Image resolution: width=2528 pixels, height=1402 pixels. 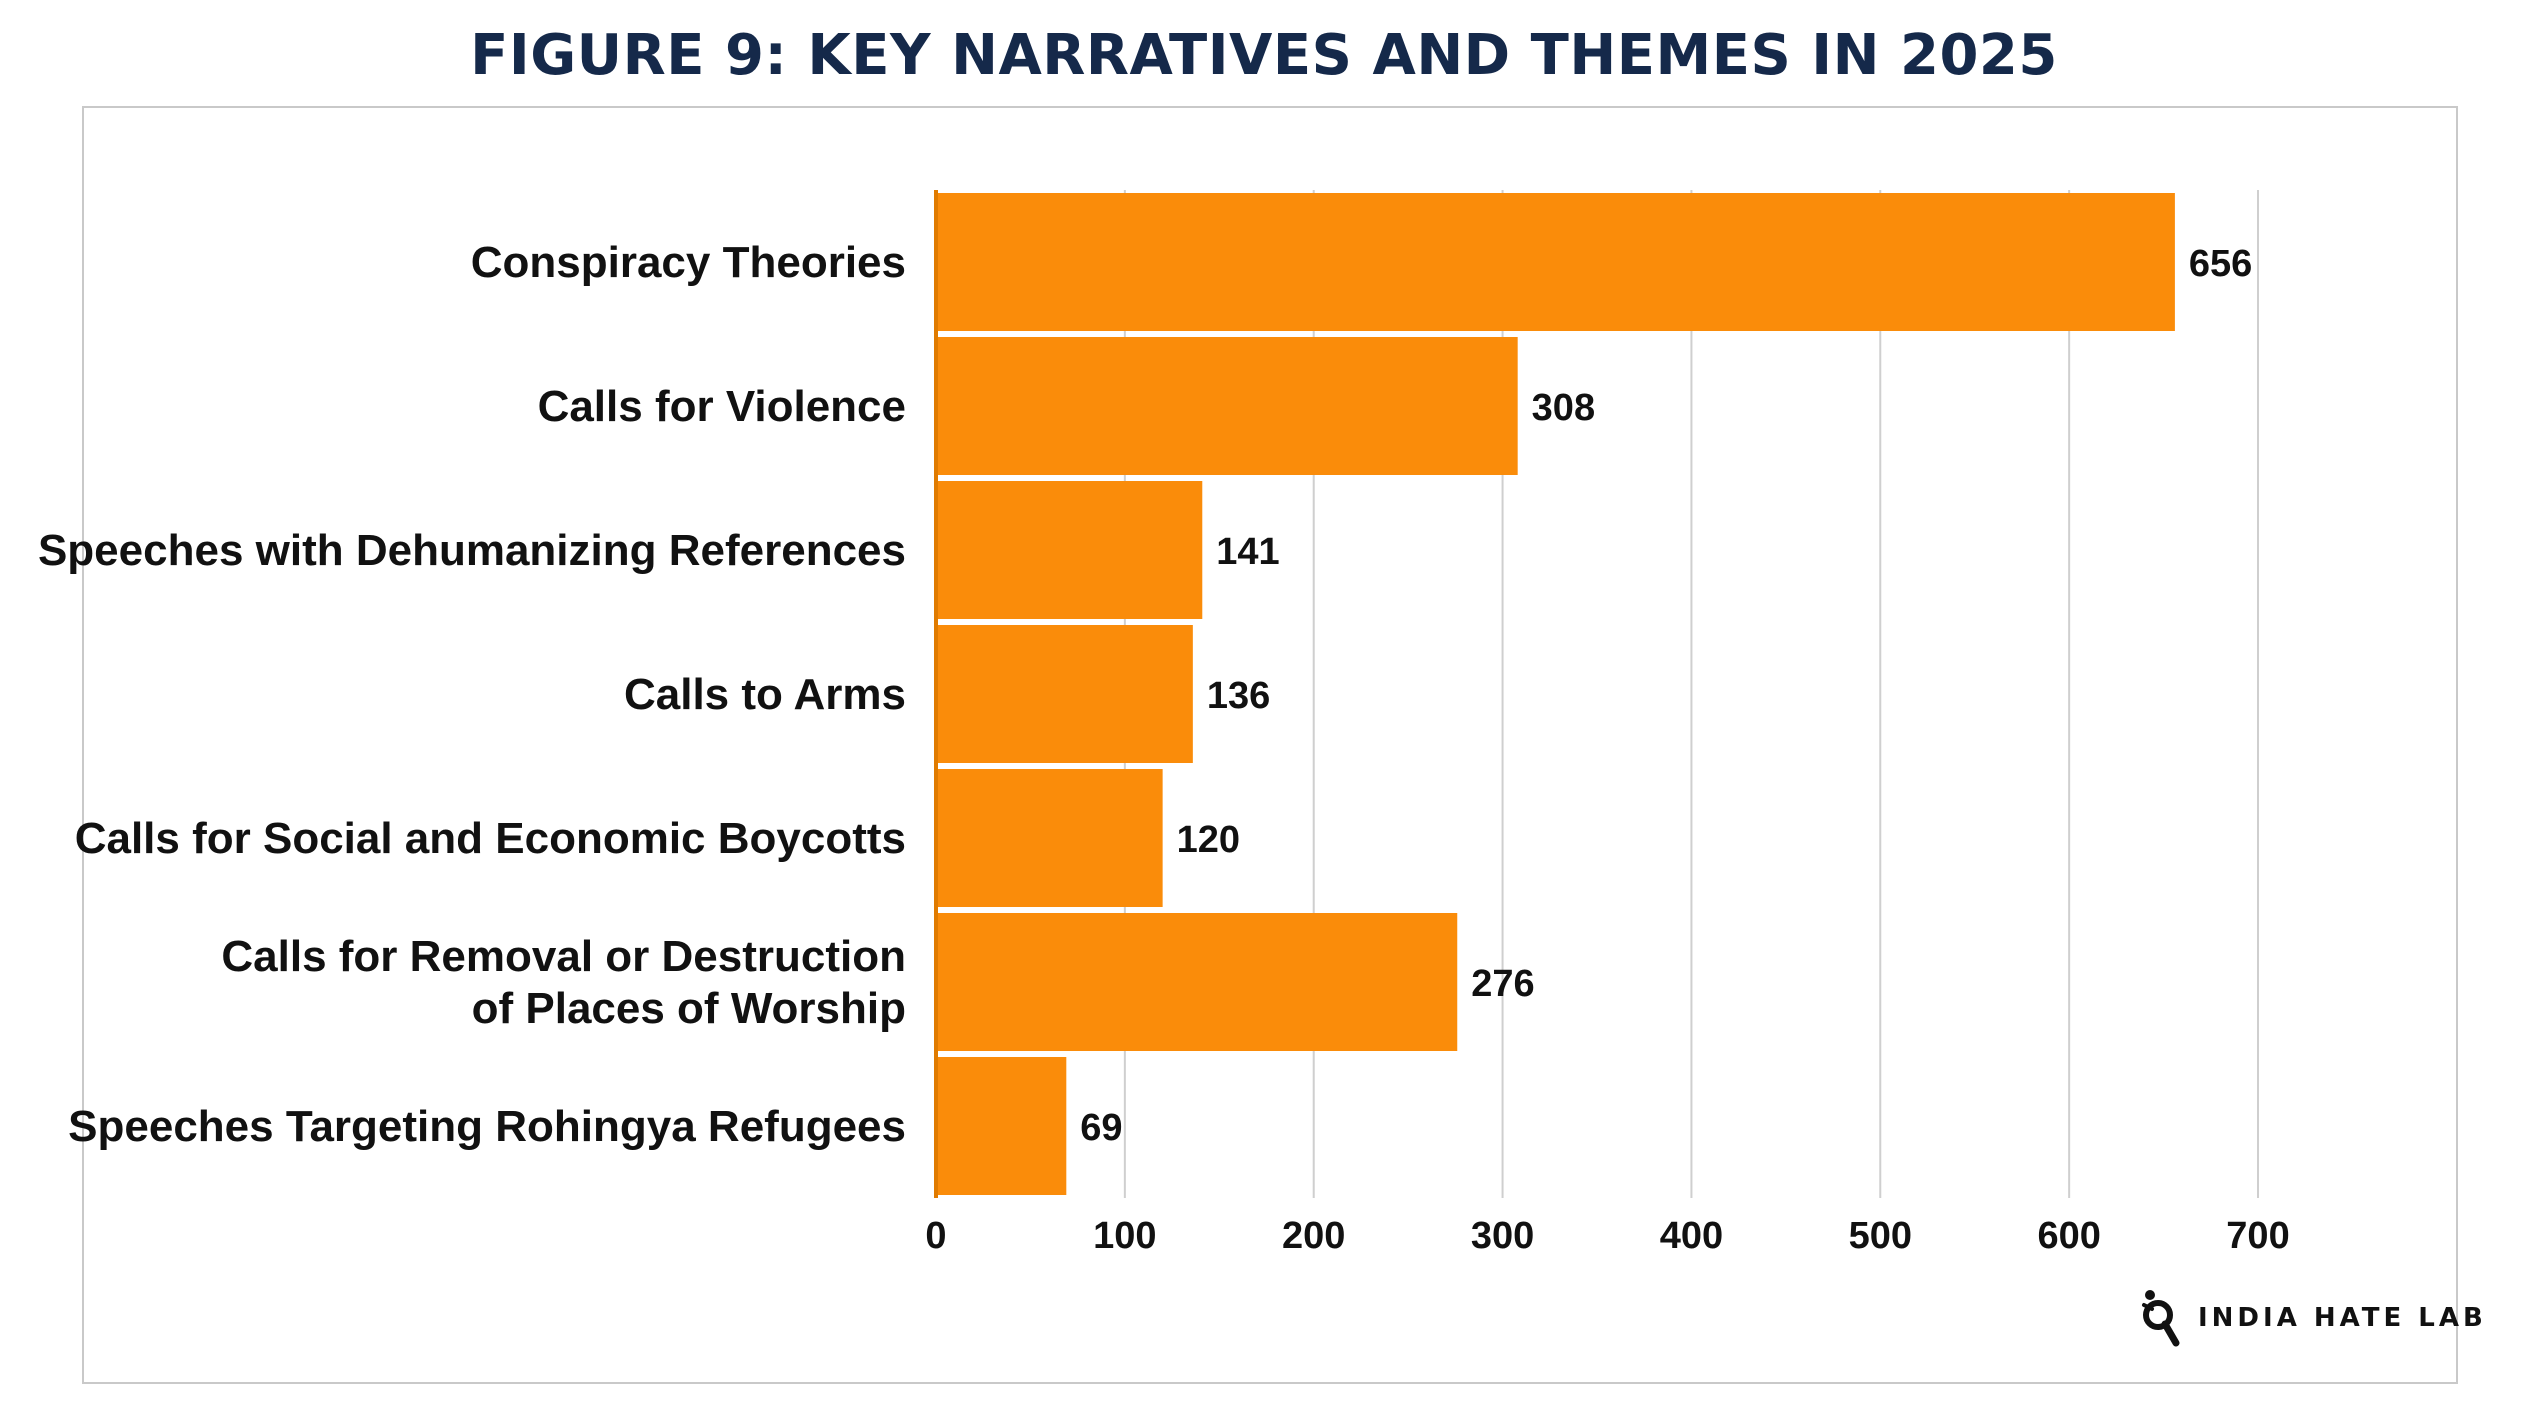 I want to click on category-label-1: Calls for Violence, so click(x=722, y=406).